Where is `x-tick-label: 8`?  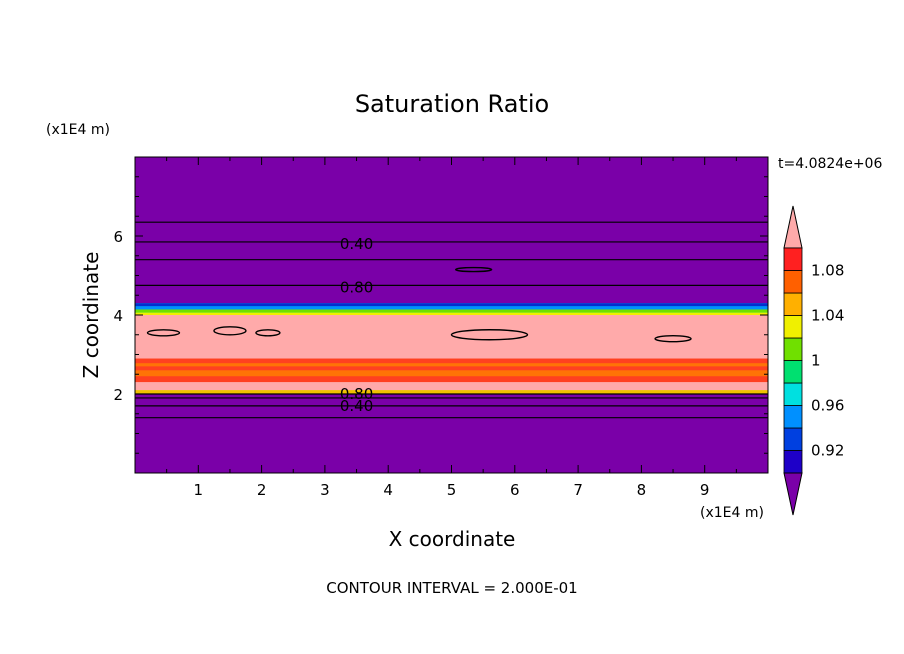
x-tick-label: 8 is located at coordinates (642, 490).